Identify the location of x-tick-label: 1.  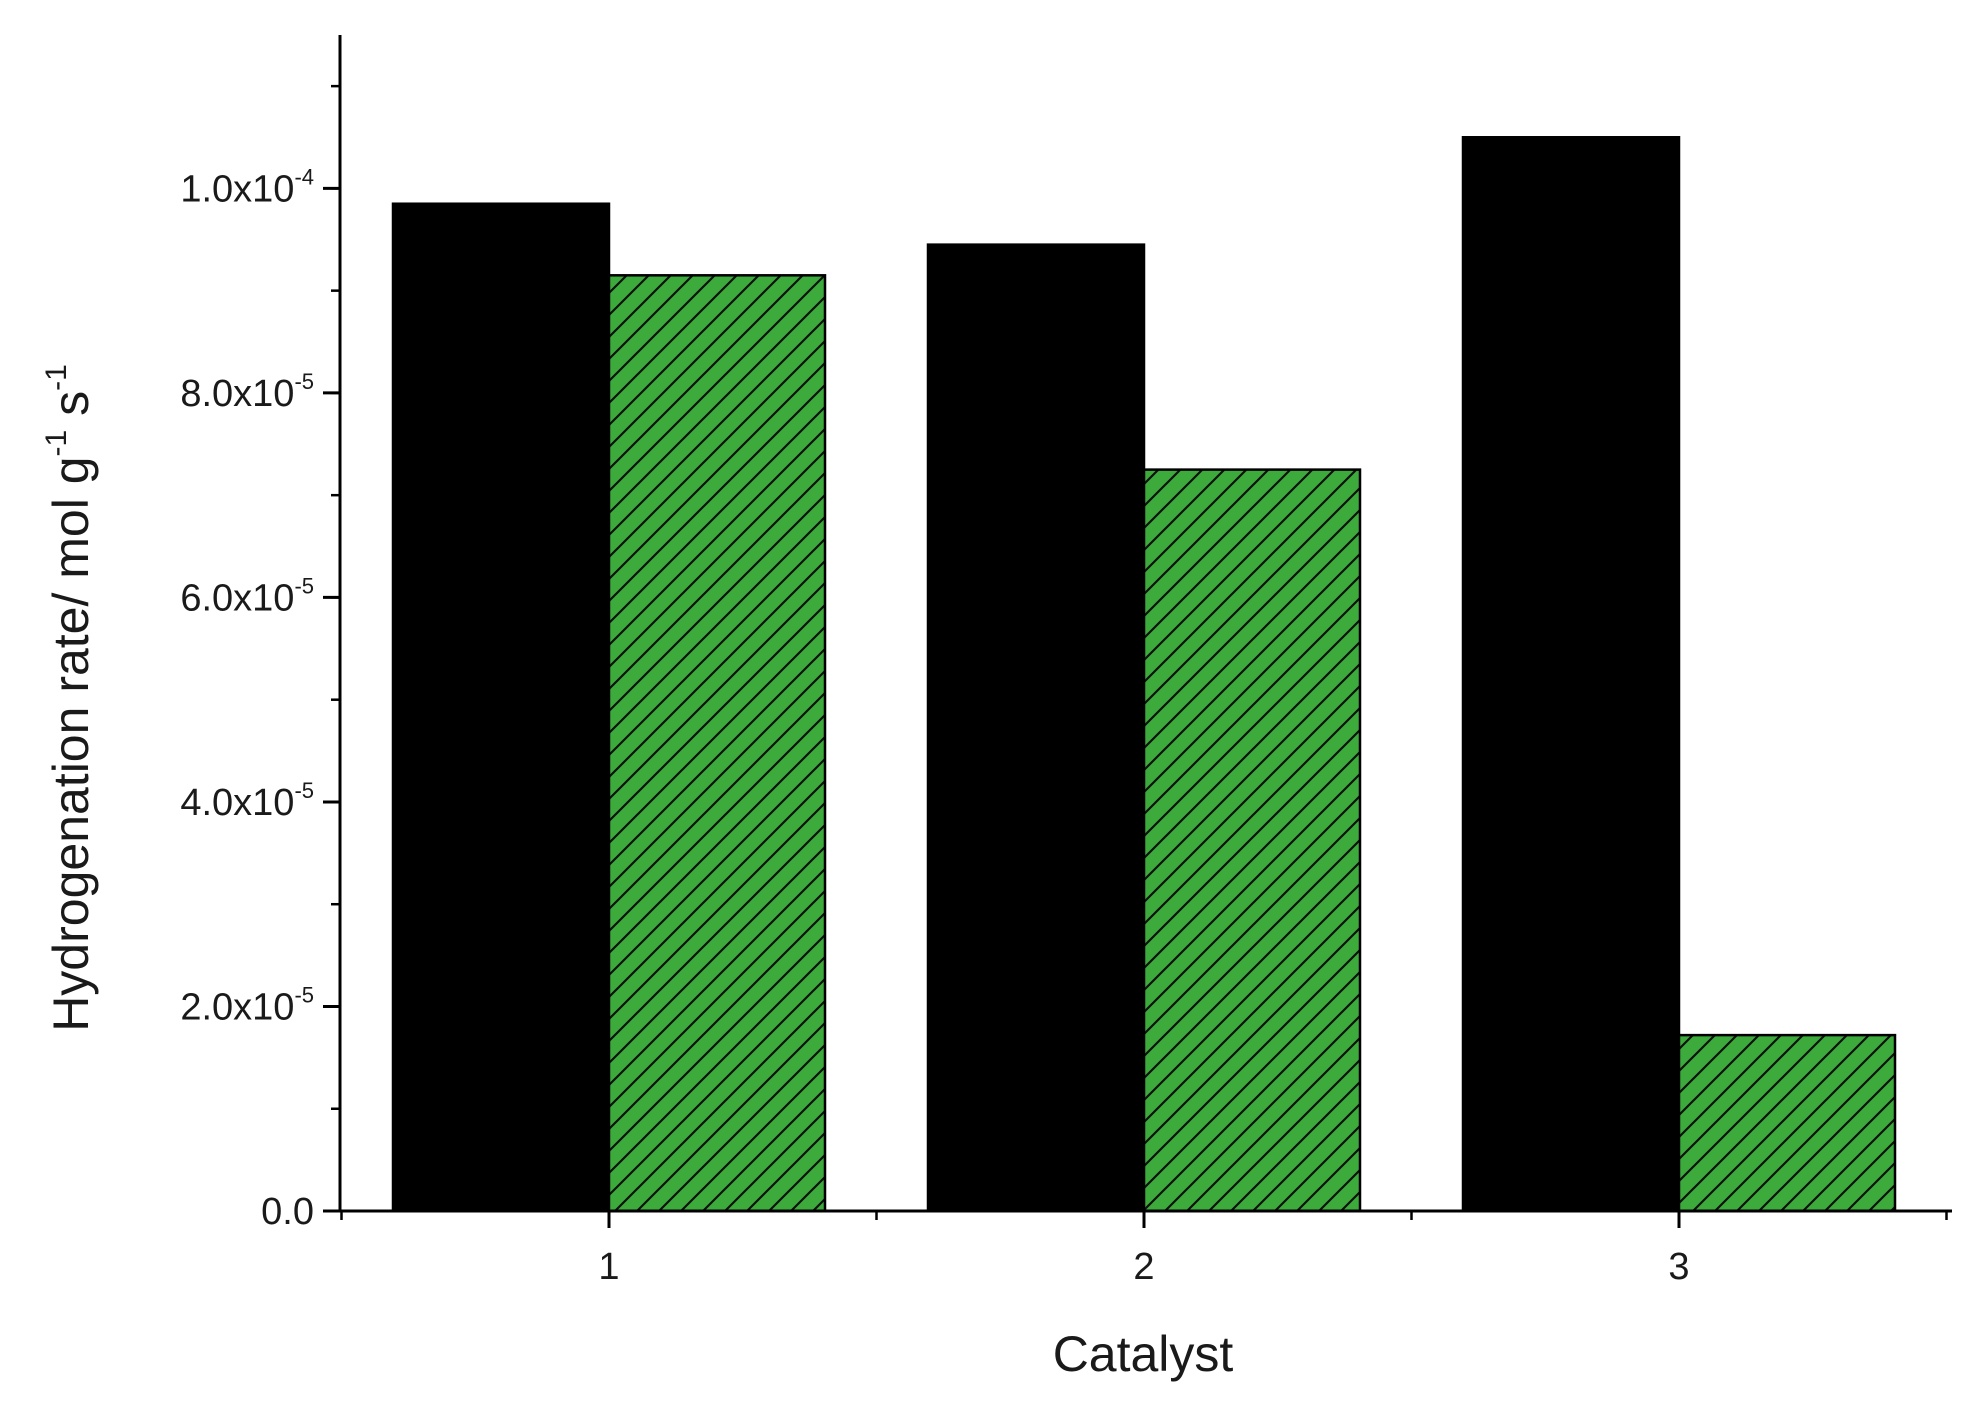
(608, 1267).